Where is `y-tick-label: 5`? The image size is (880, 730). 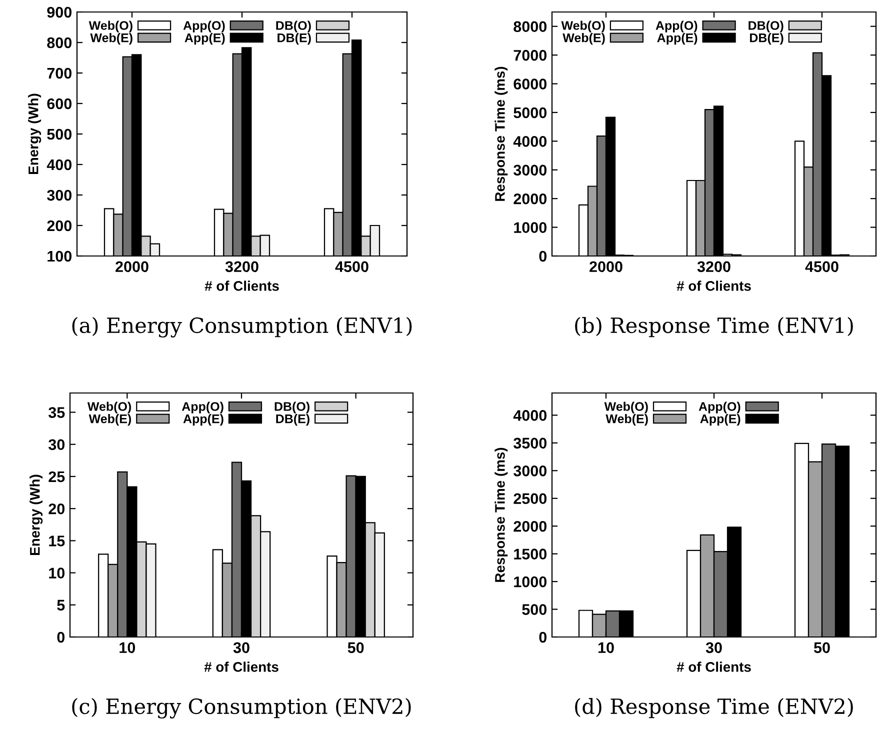 y-tick-label: 5 is located at coordinates (61, 605).